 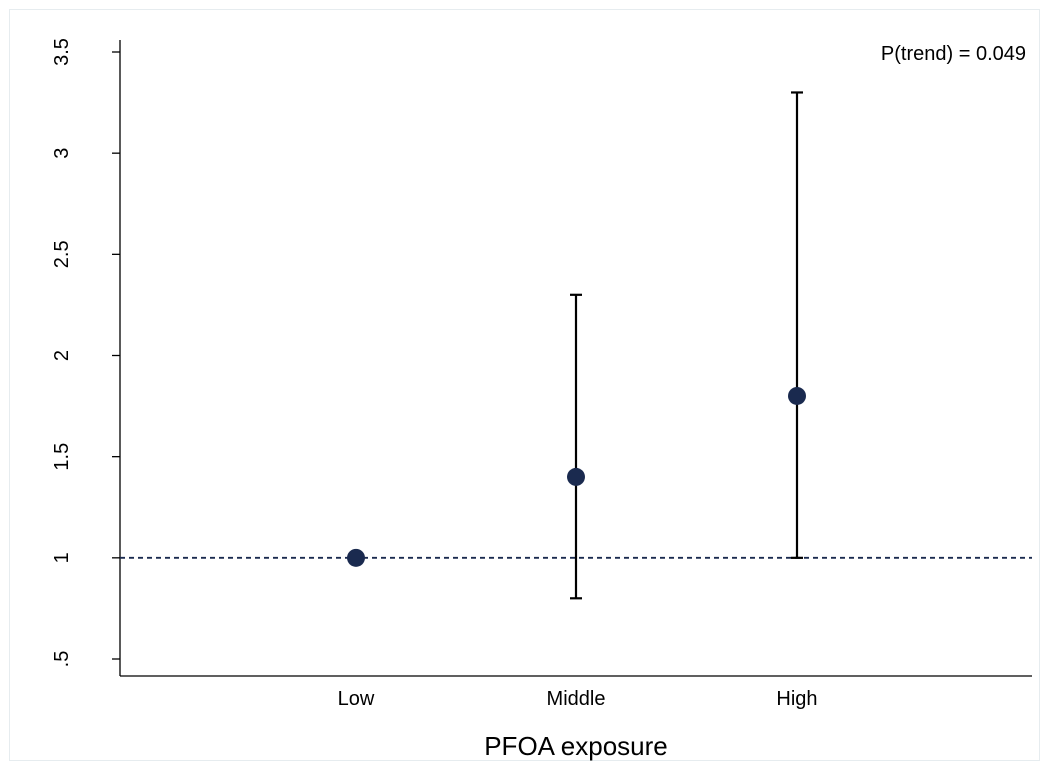 I want to click on y-tick-label: 3, so click(x=62, y=153).